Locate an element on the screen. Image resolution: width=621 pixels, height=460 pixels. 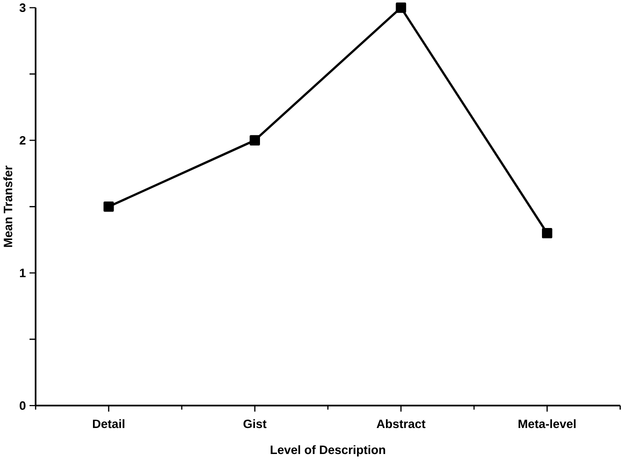
y-tick-label: 3 is located at coordinates (23, 7).